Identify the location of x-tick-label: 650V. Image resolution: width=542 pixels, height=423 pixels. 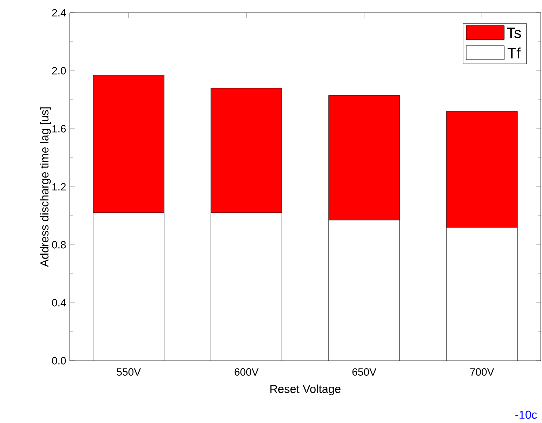
(364, 372).